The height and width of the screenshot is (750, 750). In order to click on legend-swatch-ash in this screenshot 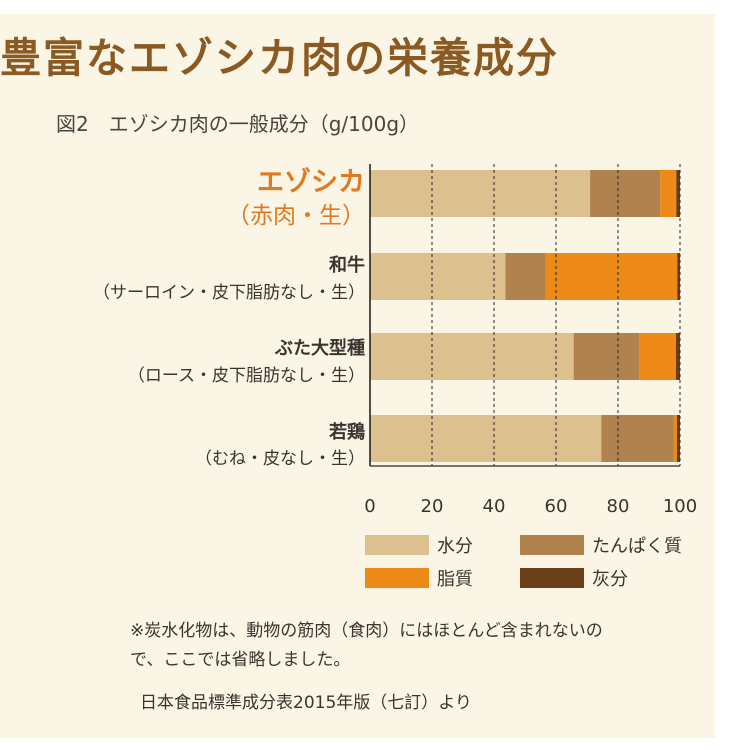, I will do `click(552, 578)`.